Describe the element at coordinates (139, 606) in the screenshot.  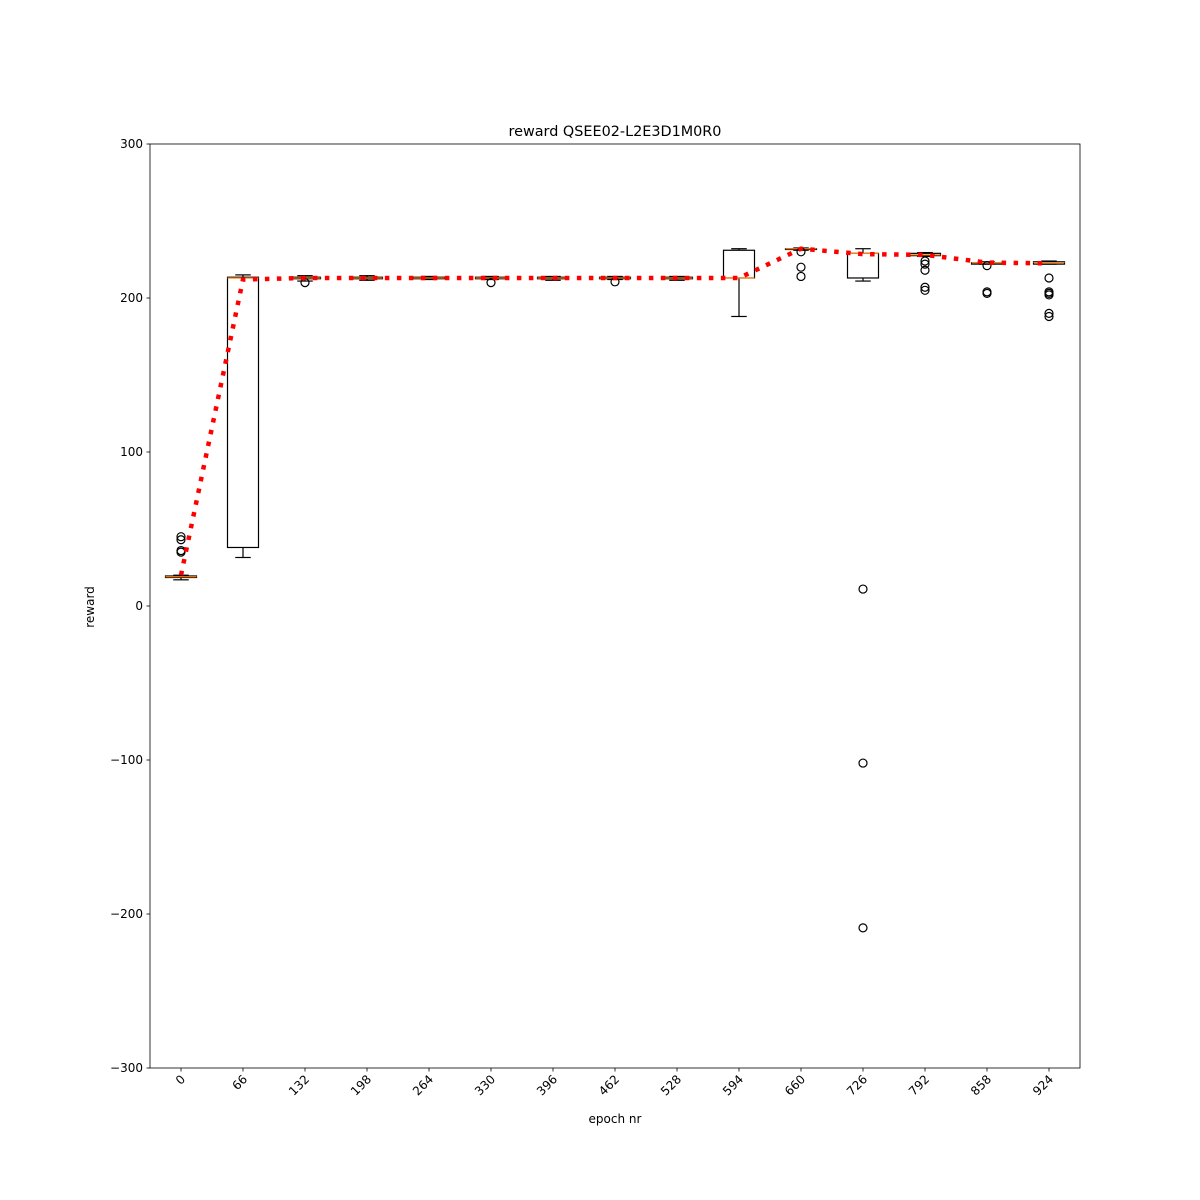
I see `y-tick-label: 0` at that location.